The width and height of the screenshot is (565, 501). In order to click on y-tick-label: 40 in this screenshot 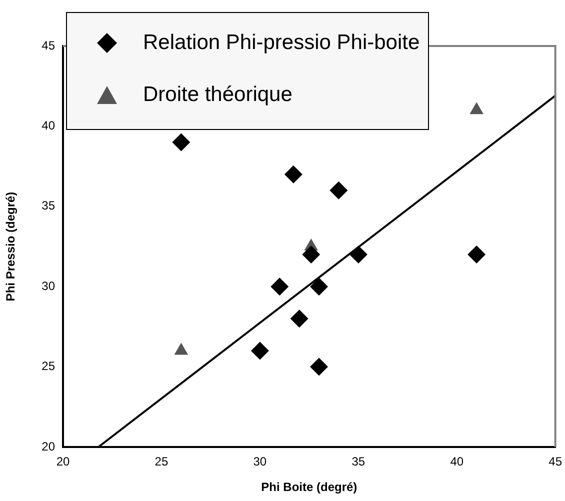, I will do `click(49, 125)`.